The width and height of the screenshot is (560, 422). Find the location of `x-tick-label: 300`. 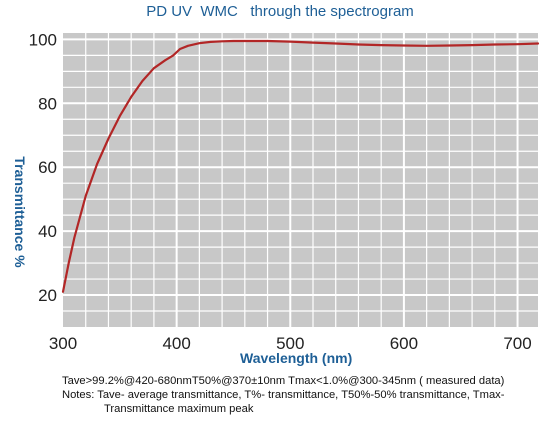

x-tick-label: 300 is located at coordinates (63, 343).